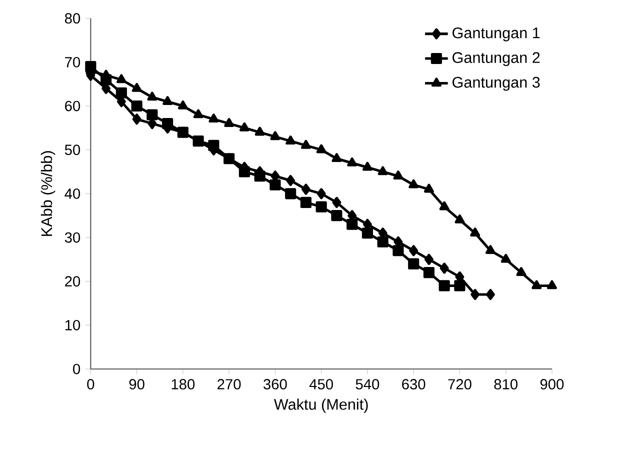 The image size is (622, 461). I want to click on y-tick-label: 70, so click(72, 62).